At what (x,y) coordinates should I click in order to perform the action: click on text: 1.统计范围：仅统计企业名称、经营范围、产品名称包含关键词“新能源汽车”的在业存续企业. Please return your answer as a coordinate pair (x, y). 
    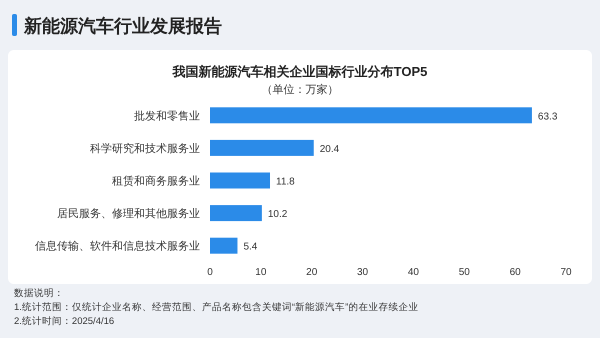
    Looking at the image, I should click on (216, 307).